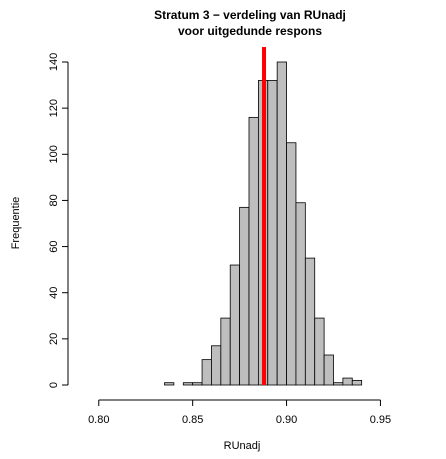 Image resolution: width=446 pixels, height=459 pixels. Describe the element at coordinates (286, 420) in the screenshot. I see `x-tick-label: 0.90` at that location.